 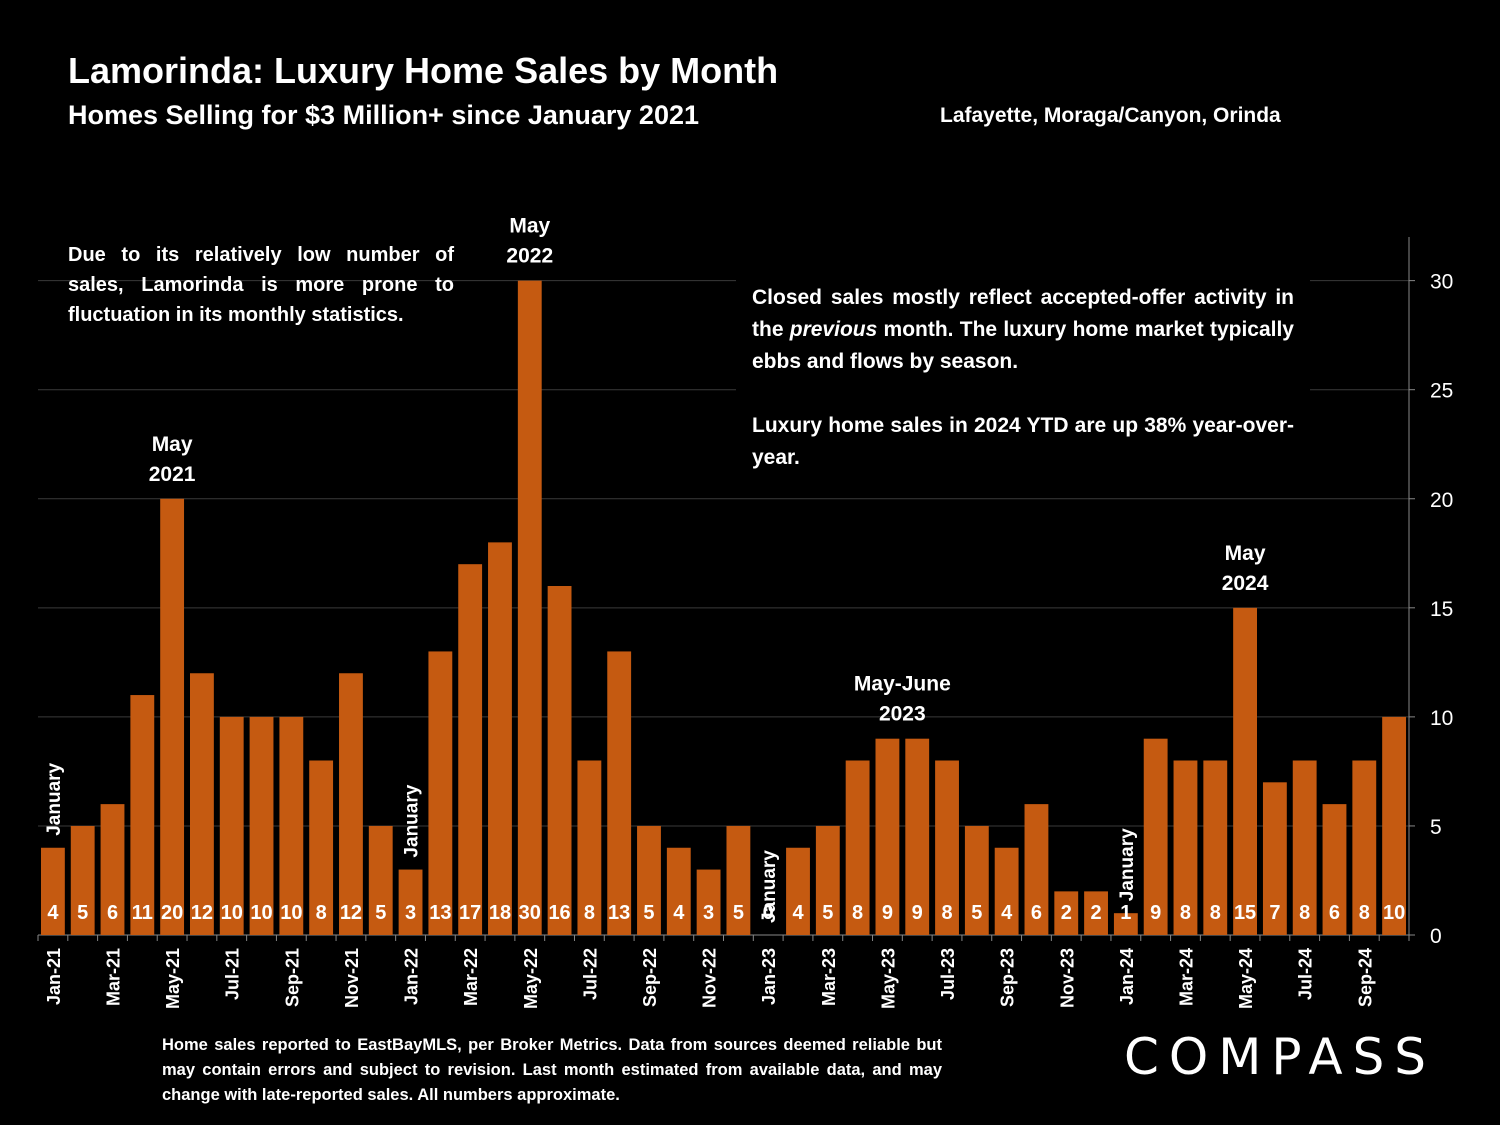 I want to click on y-tick-label: 15, so click(x=1441, y=609).